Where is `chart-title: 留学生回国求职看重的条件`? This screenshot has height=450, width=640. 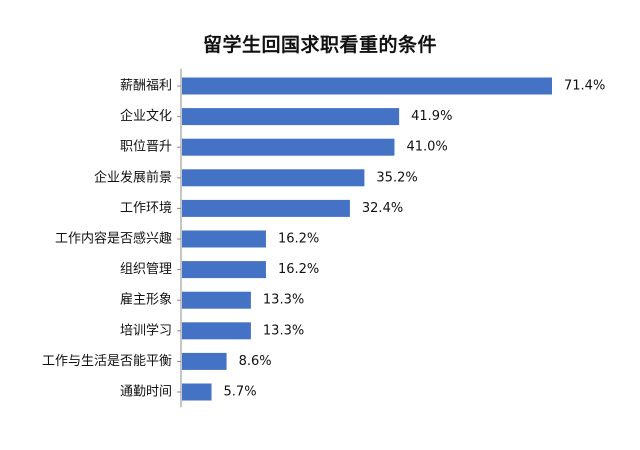
chart-title: 留学生回国求职看重的条件 is located at coordinates (319, 45).